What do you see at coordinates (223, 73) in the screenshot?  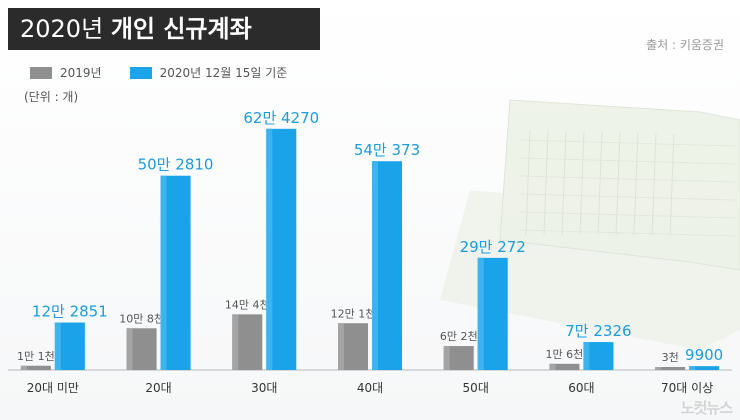 I see `legend-label-2020: 2020년 12월 15일 기준` at bounding box center [223, 73].